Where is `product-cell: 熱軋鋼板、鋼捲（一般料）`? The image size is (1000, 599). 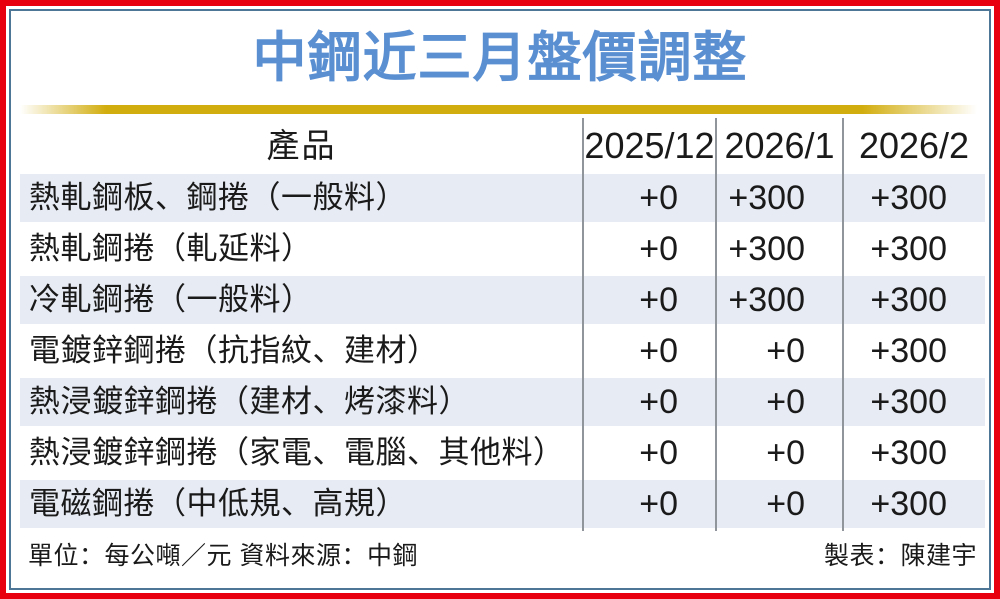
product-cell: 熱軋鋼板、鋼捲（一般料） is located at coordinates (218, 197).